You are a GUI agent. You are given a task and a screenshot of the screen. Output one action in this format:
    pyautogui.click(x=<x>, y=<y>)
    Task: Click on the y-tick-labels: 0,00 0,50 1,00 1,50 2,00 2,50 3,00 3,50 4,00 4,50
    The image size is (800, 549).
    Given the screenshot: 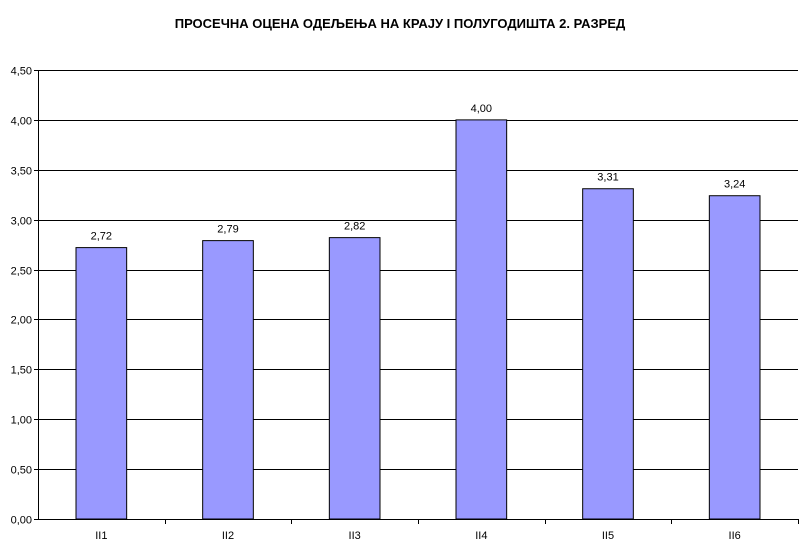 What is the action you would take?
    pyautogui.click(x=21, y=296)
    